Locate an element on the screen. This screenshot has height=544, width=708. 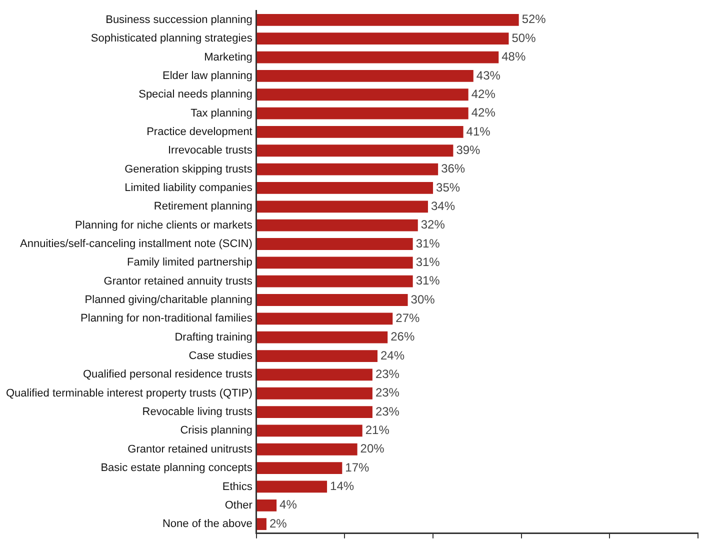
y-tick-label: Business succession planning is located at coordinates (179, 20).